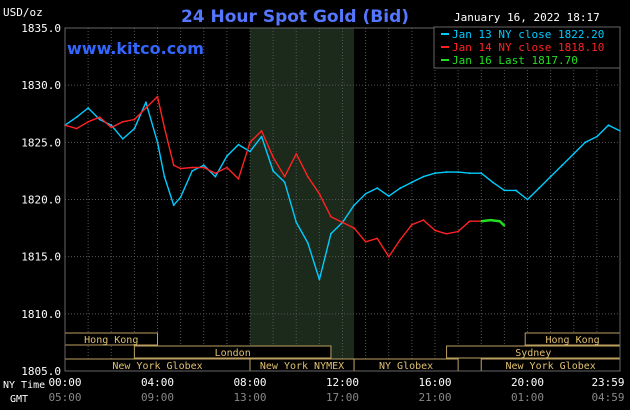  I want to click on session-label: Sydney, so click(533, 353).